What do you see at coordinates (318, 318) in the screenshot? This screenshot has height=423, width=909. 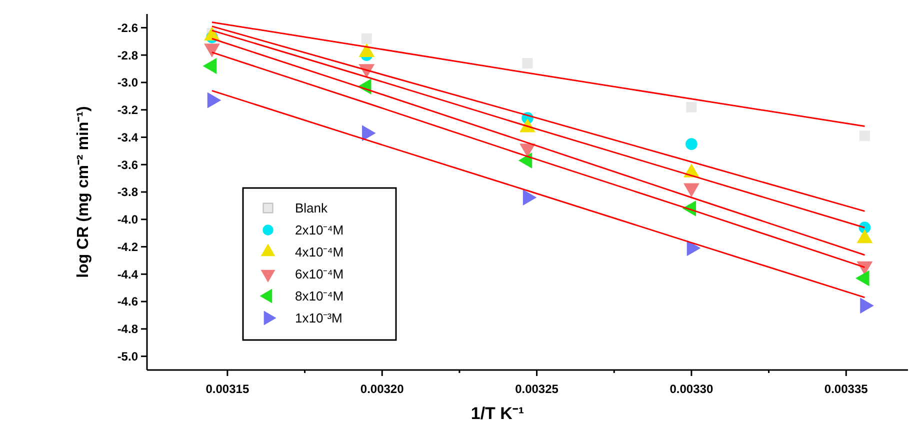 I see `legend-label: 1x10⁻³M` at bounding box center [318, 318].